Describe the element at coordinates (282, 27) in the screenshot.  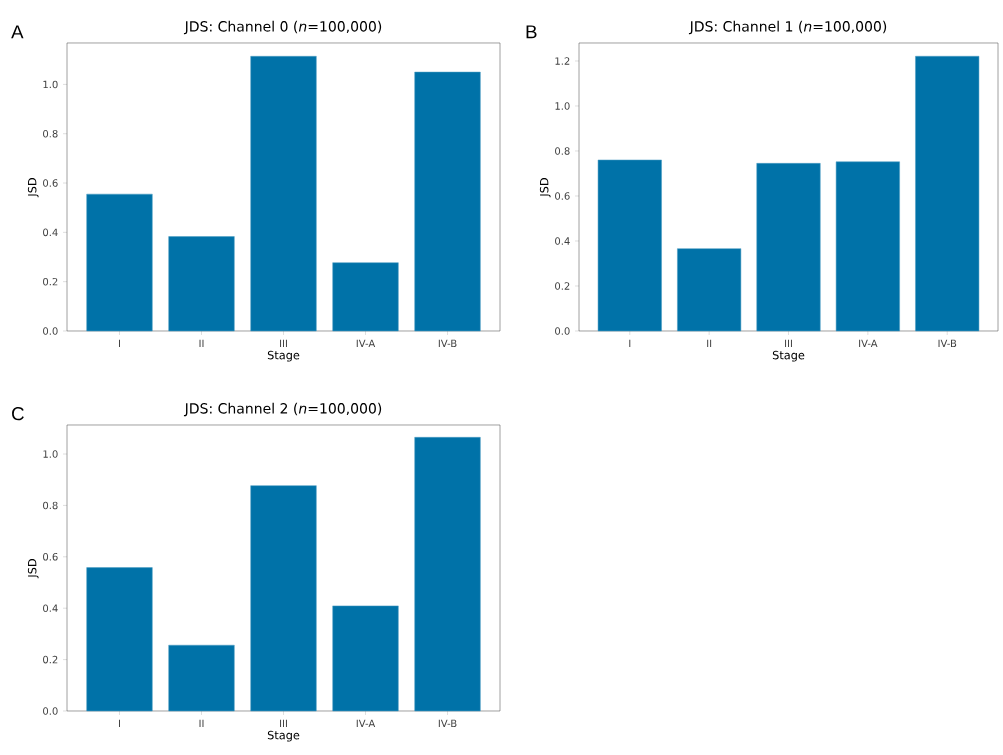
I see `chart-title: JDS: Channel 0 (n=100,000)` at that location.